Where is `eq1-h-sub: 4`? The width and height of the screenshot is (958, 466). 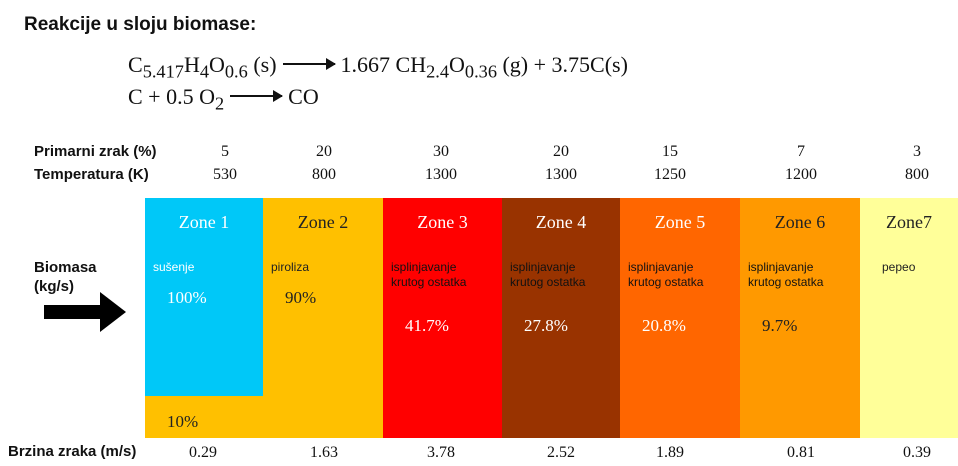
eq1-h-sub: 4 is located at coordinates (204, 71).